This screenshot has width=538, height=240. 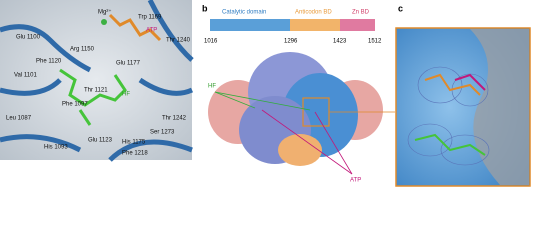 What do you see at coordinates (174, 119) in the screenshot?
I see `residue-label: Thr 1242` at bounding box center [174, 119].